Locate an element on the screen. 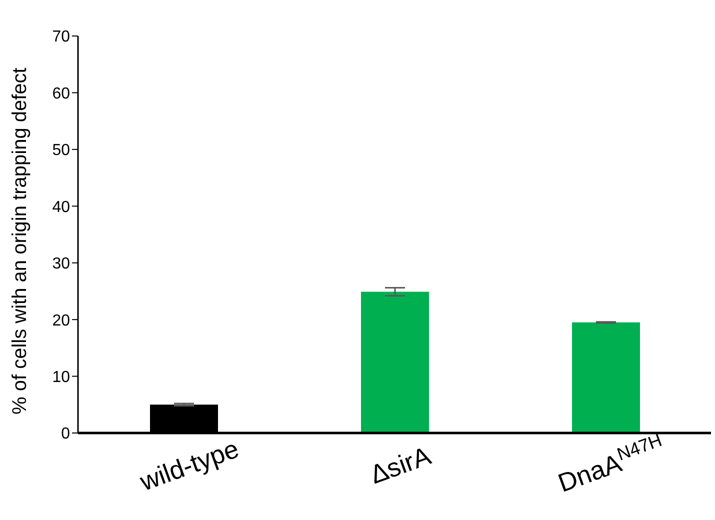  y-tick-label: 40 is located at coordinates (61, 207).